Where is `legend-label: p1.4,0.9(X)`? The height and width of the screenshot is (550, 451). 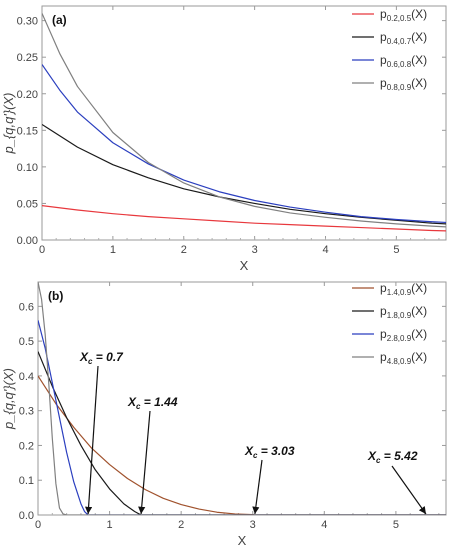
legend-label: p1.4,0.9(X) is located at coordinates (403, 289).